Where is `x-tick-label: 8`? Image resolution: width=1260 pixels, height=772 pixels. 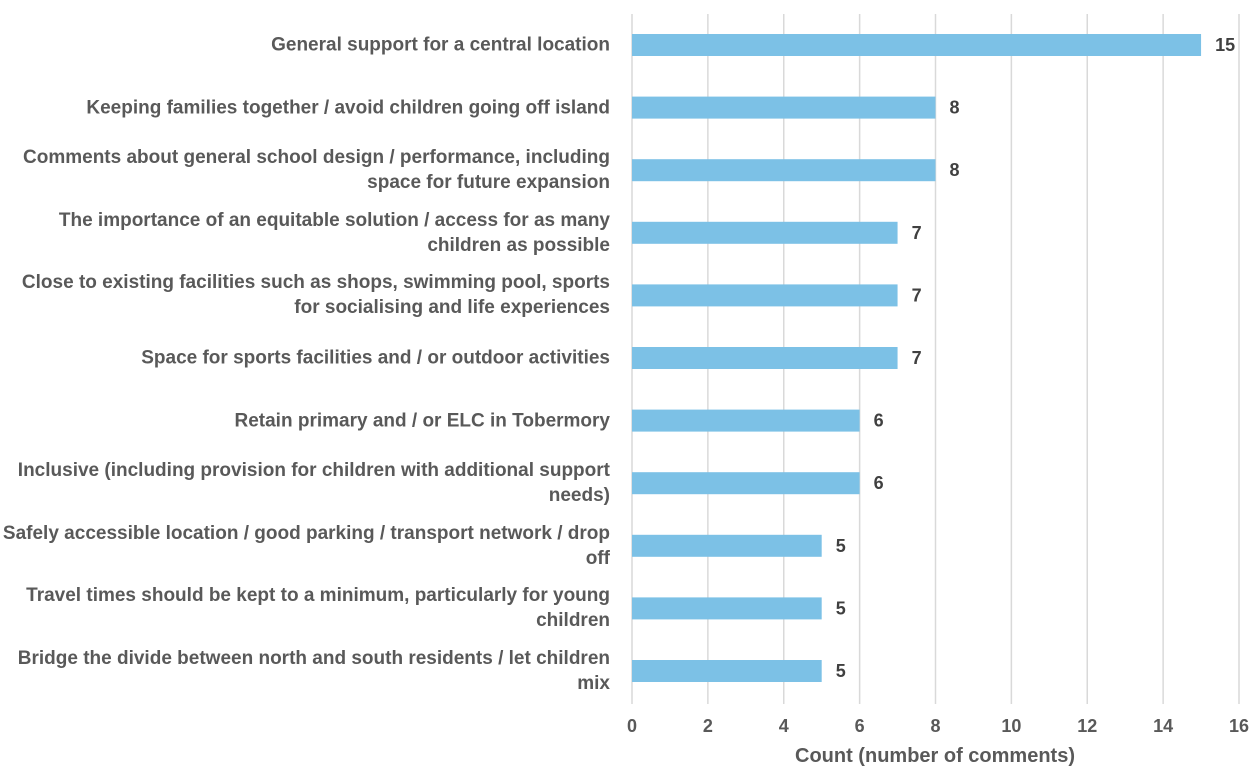
x-tick-label: 8 is located at coordinates (935, 726).